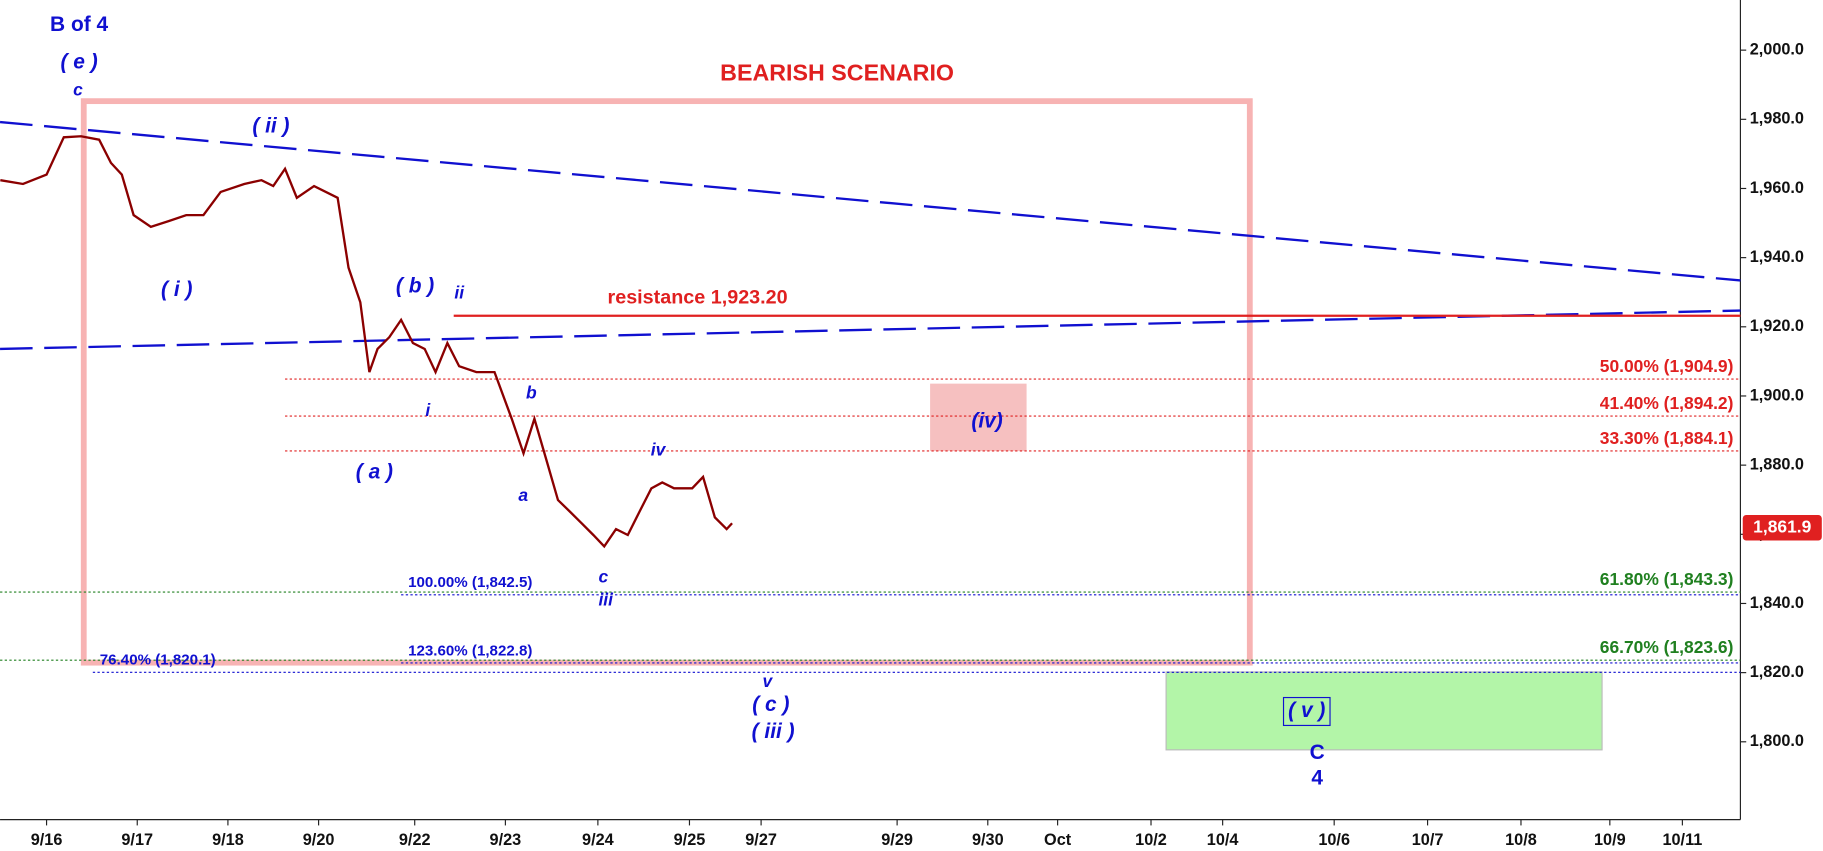  I want to click on y-tick-label: 1,920.0, so click(1777, 326).